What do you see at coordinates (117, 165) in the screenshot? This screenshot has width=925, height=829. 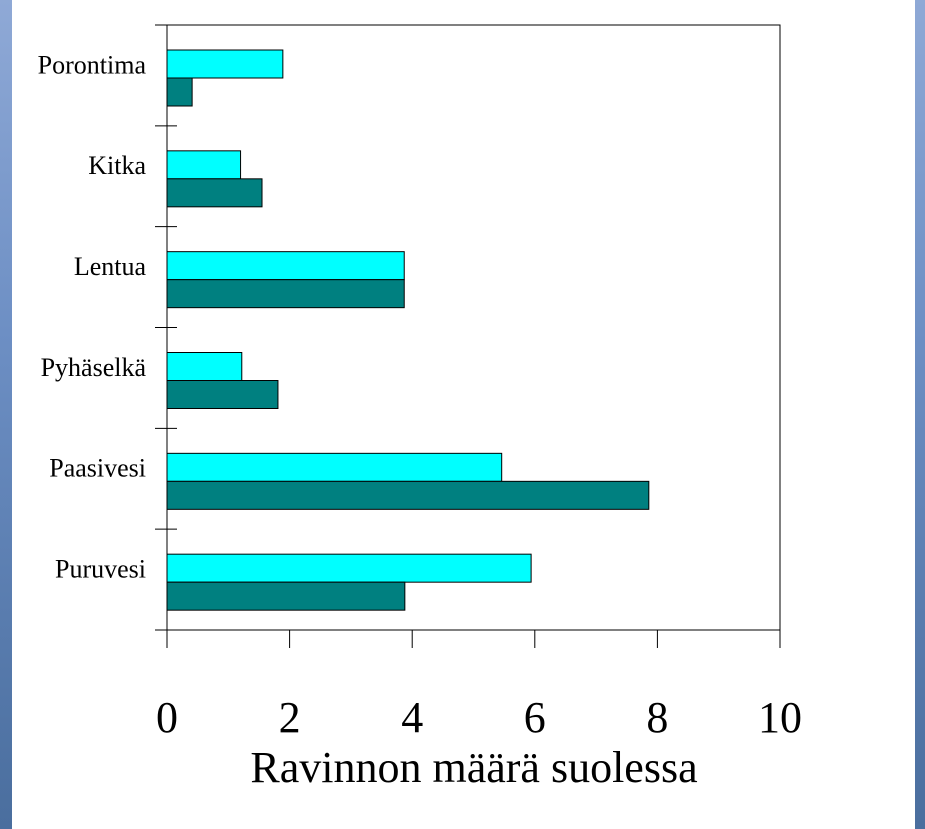 I see `y-tick-label: Kitka` at bounding box center [117, 165].